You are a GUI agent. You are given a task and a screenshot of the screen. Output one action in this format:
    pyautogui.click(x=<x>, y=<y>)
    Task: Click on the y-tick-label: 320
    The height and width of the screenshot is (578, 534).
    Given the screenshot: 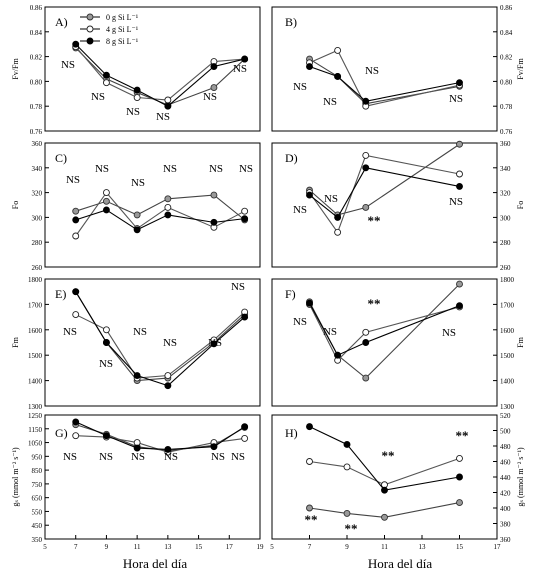 What is the action you would take?
    pyautogui.click(x=37, y=194)
    